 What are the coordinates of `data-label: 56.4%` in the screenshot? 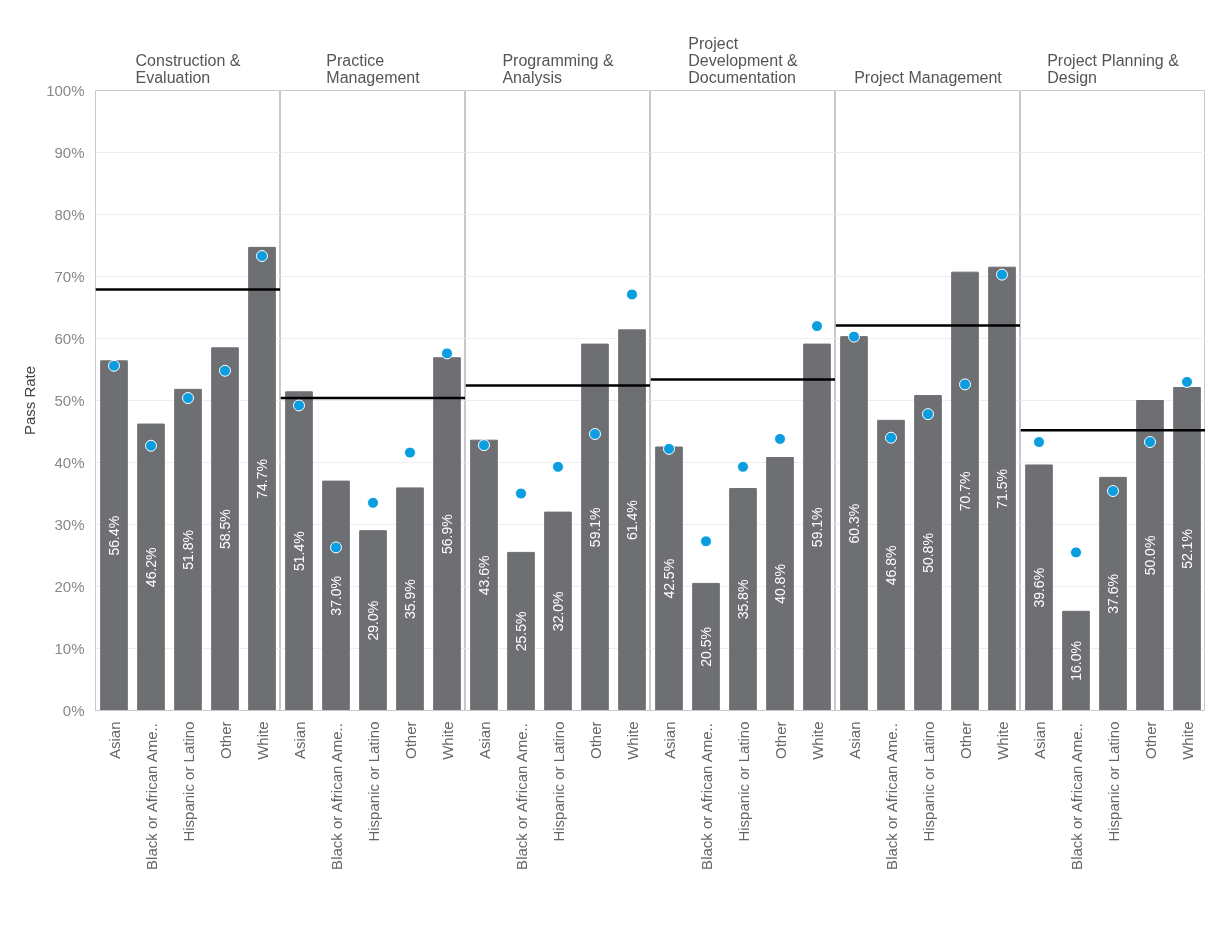 It's located at (114, 535).